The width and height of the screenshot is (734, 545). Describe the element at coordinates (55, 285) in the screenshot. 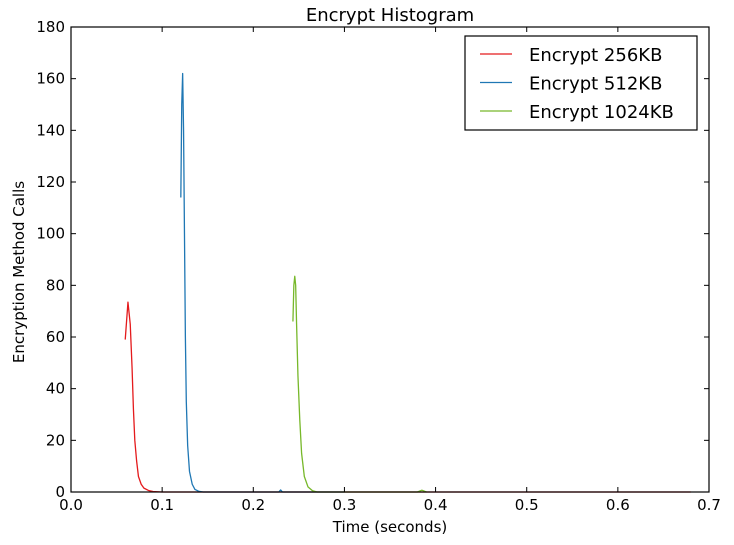

I see `y-tick-label: 80` at that location.